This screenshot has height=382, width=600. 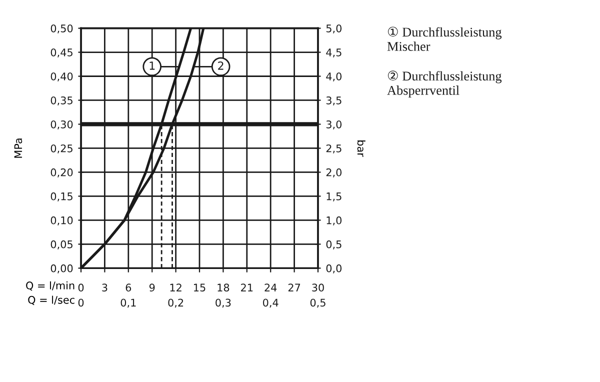 I want to click on y2-tick-label: 3,5, so click(x=334, y=101).